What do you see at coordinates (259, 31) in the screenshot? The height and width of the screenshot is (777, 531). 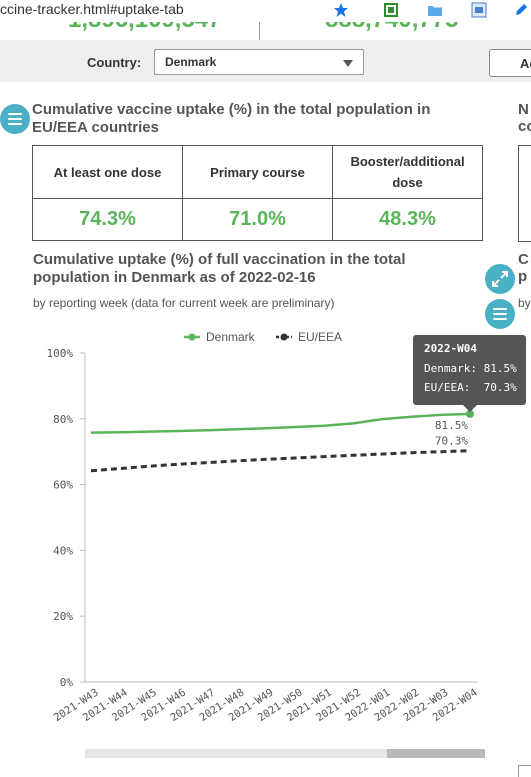 I see `kpi-divider` at bounding box center [259, 31].